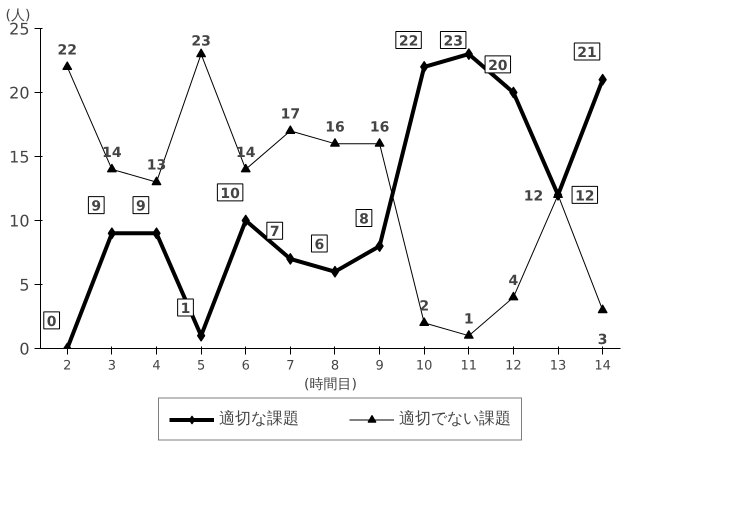  I want to click on y-tick-label: 10, so click(19, 221).